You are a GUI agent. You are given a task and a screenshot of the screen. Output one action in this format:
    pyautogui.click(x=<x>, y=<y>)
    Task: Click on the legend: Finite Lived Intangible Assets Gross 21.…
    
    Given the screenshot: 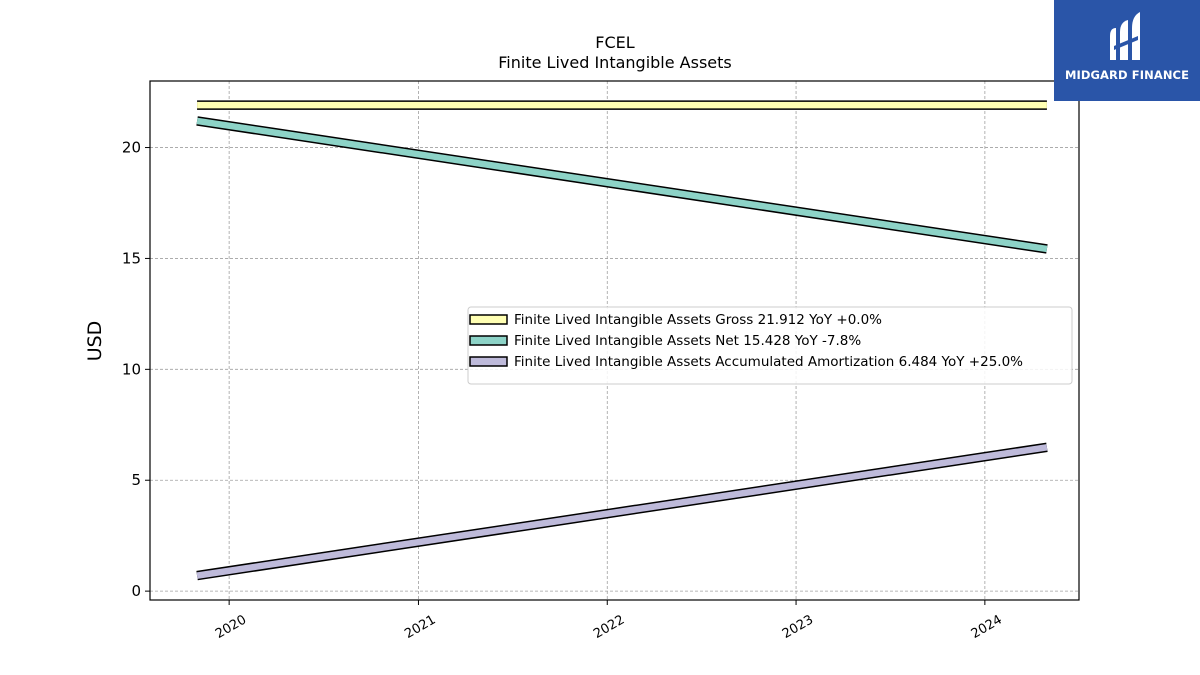 What is the action you would take?
    pyautogui.click(x=770, y=345)
    